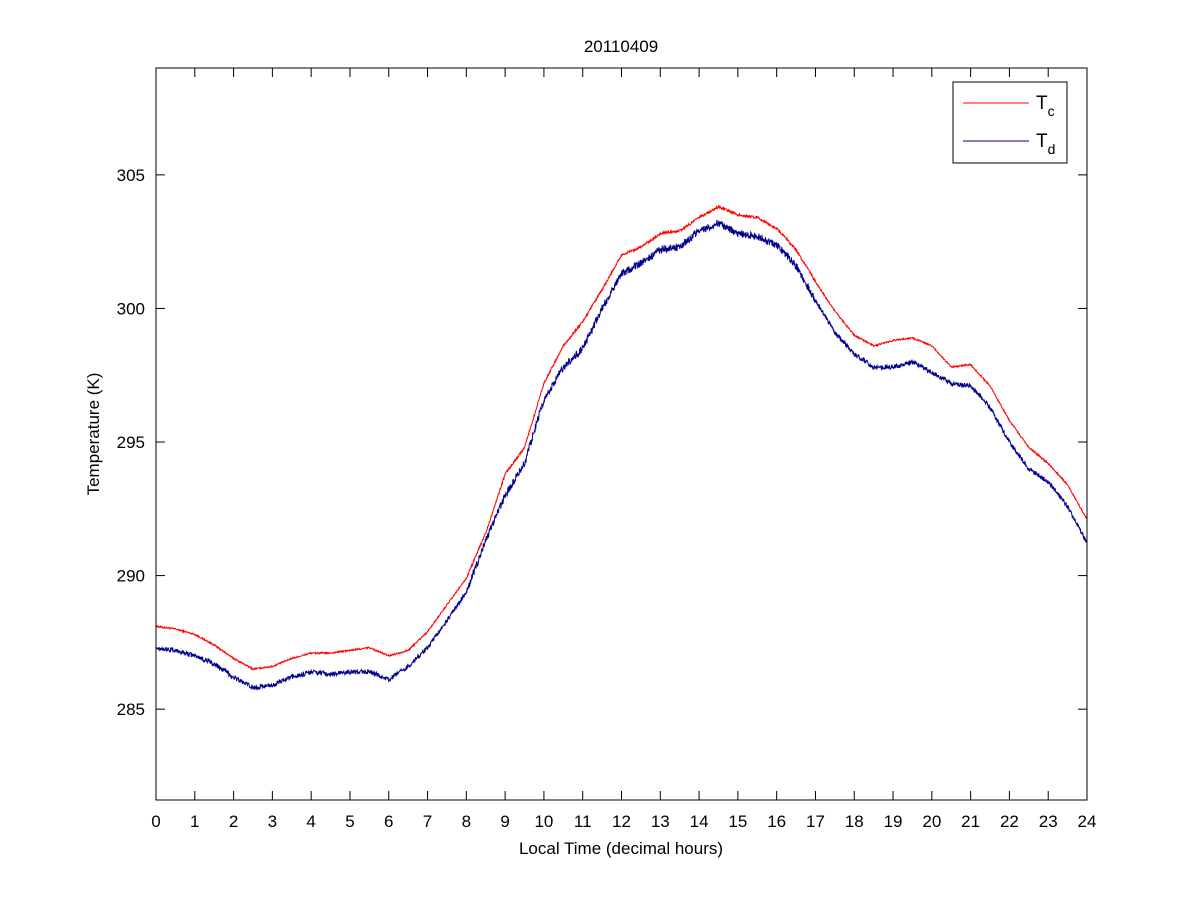 This screenshot has width=1201, height=900. I want to click on chart-title: 20110409, so click(621, 46).